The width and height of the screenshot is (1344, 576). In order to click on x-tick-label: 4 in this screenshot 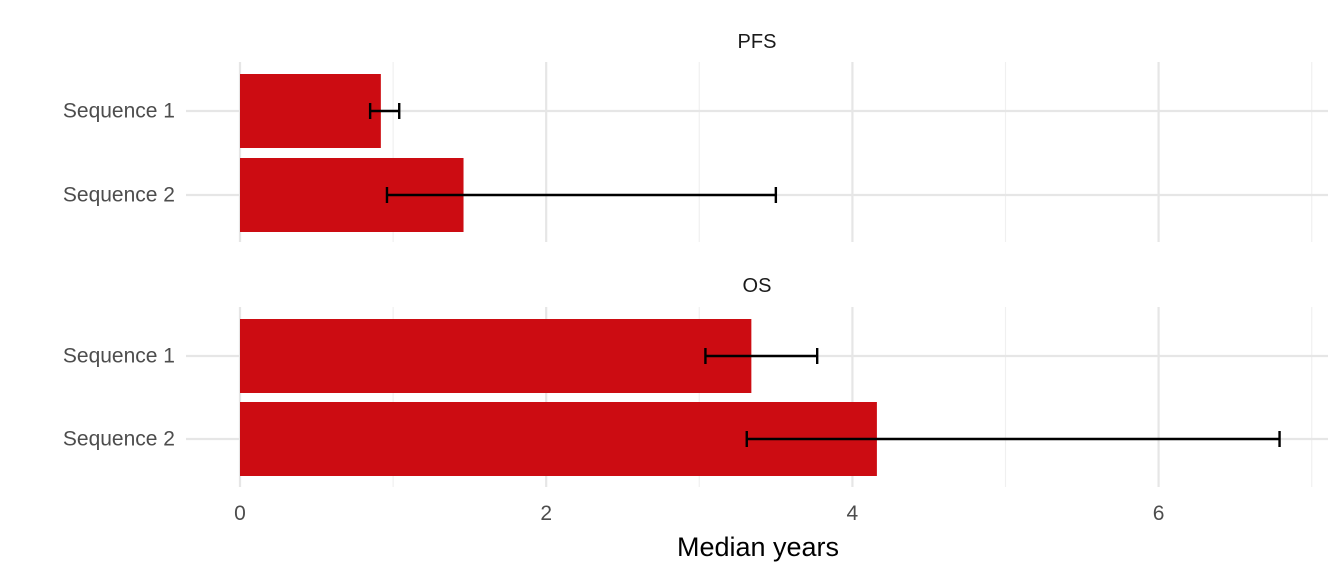, I will do `click(853, 513)`.